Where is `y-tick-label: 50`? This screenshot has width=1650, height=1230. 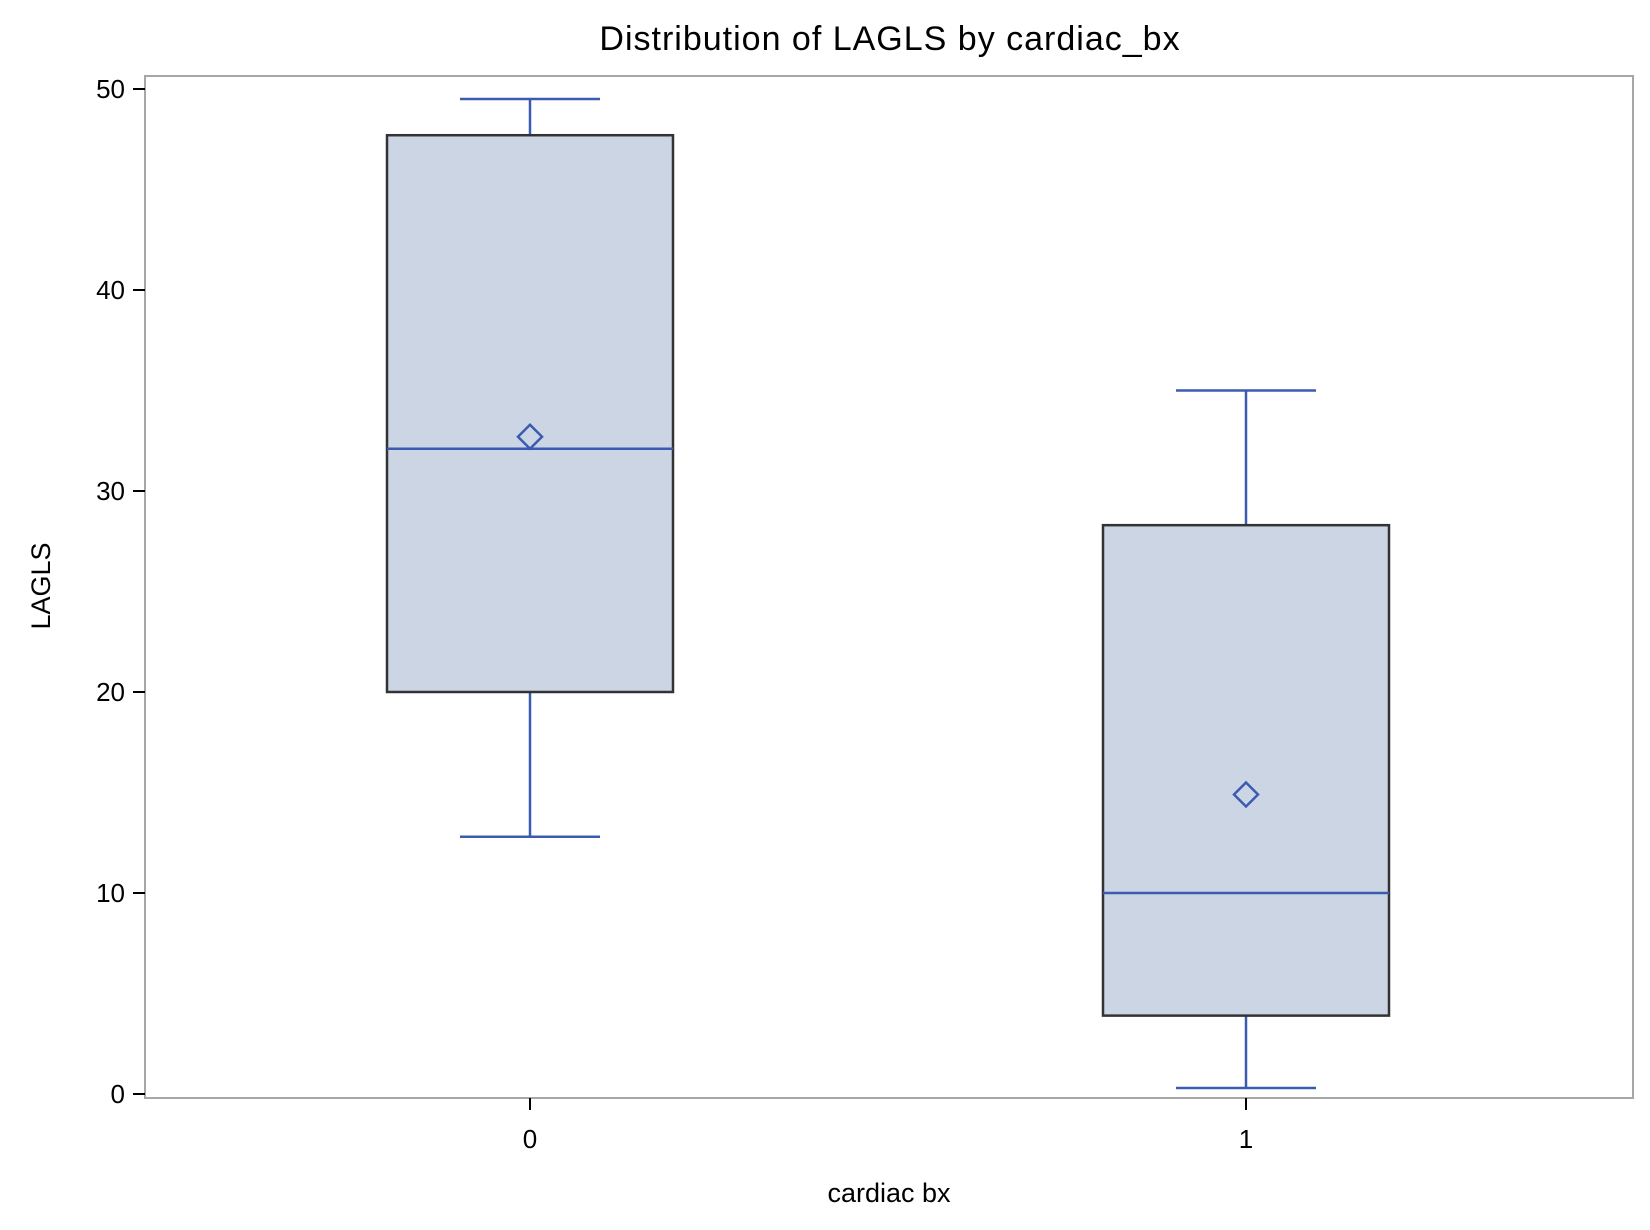
y-tick-label: 50 is located at coordinates (110, 89).